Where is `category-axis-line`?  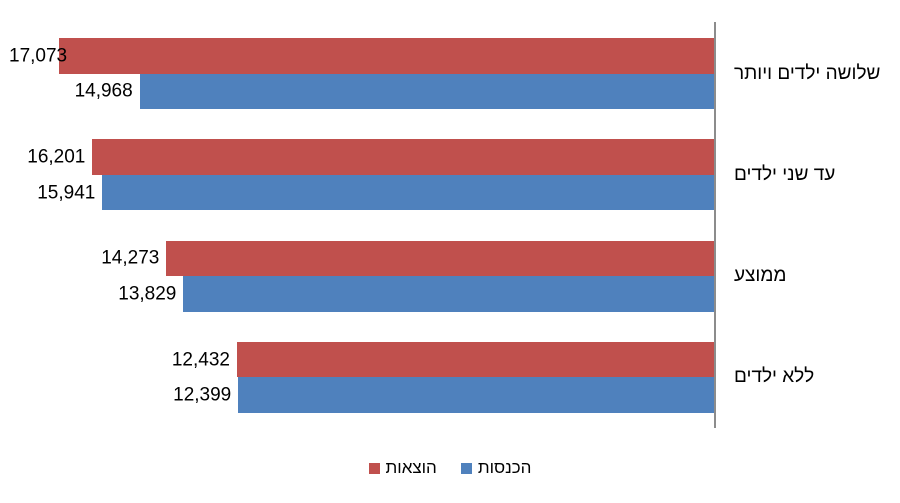 category-axis-line is located at coordinates (715, 225).